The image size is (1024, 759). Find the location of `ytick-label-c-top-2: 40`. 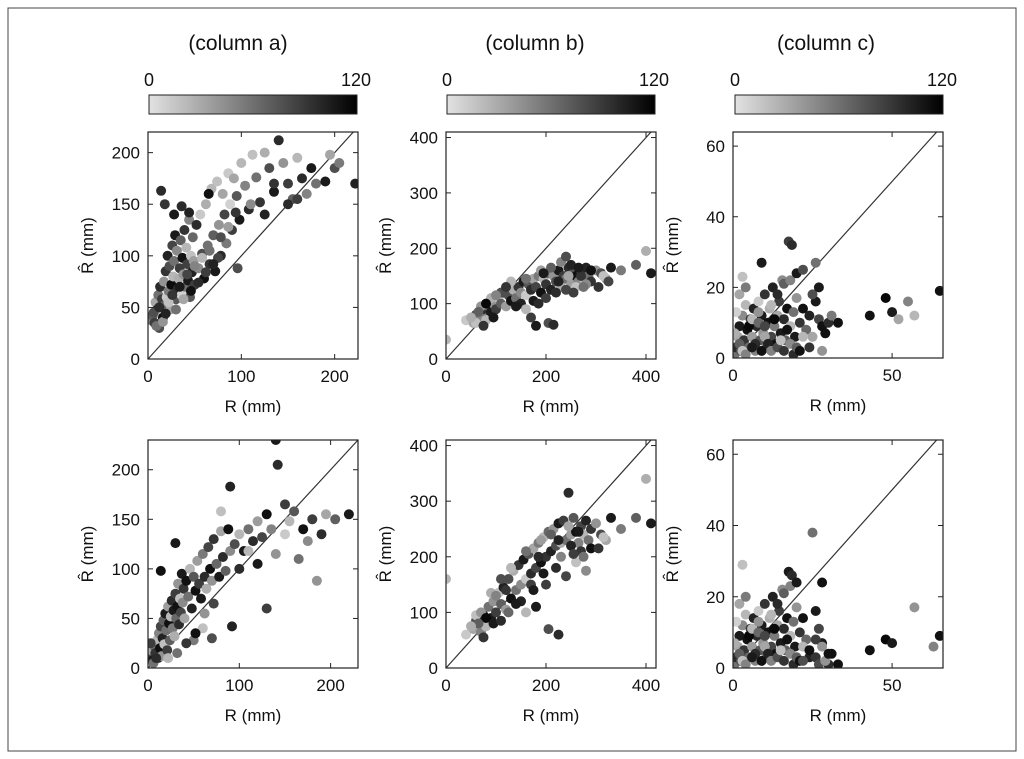

ytick-label-c-top-2: 40 is located at coordinates (715, 217).